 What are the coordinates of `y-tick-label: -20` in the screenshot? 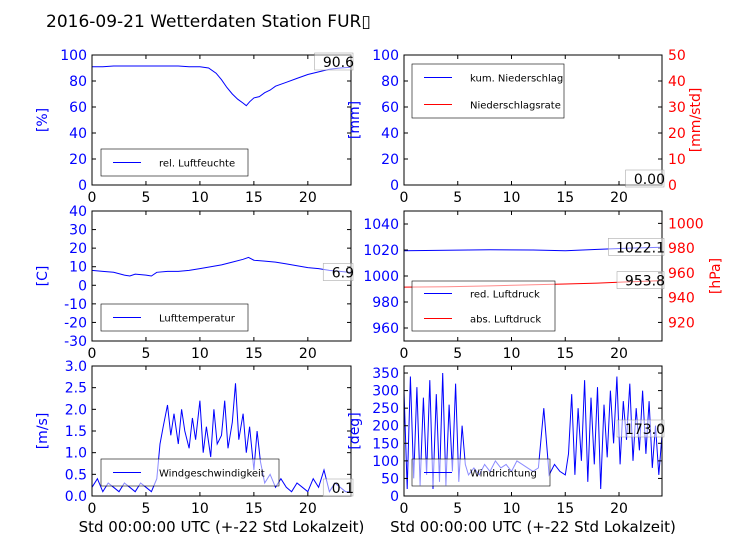 It's located at (75, 323).